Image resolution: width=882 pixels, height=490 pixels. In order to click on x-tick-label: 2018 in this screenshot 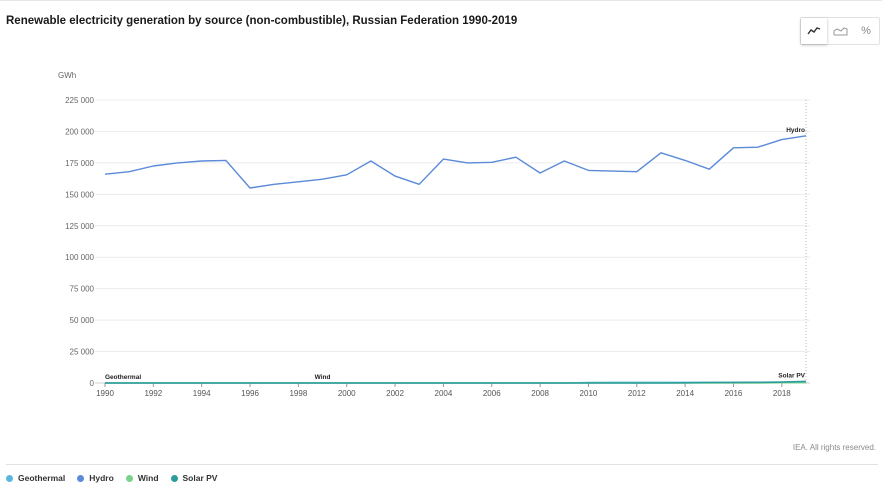, I will do `click(782, 393)`.